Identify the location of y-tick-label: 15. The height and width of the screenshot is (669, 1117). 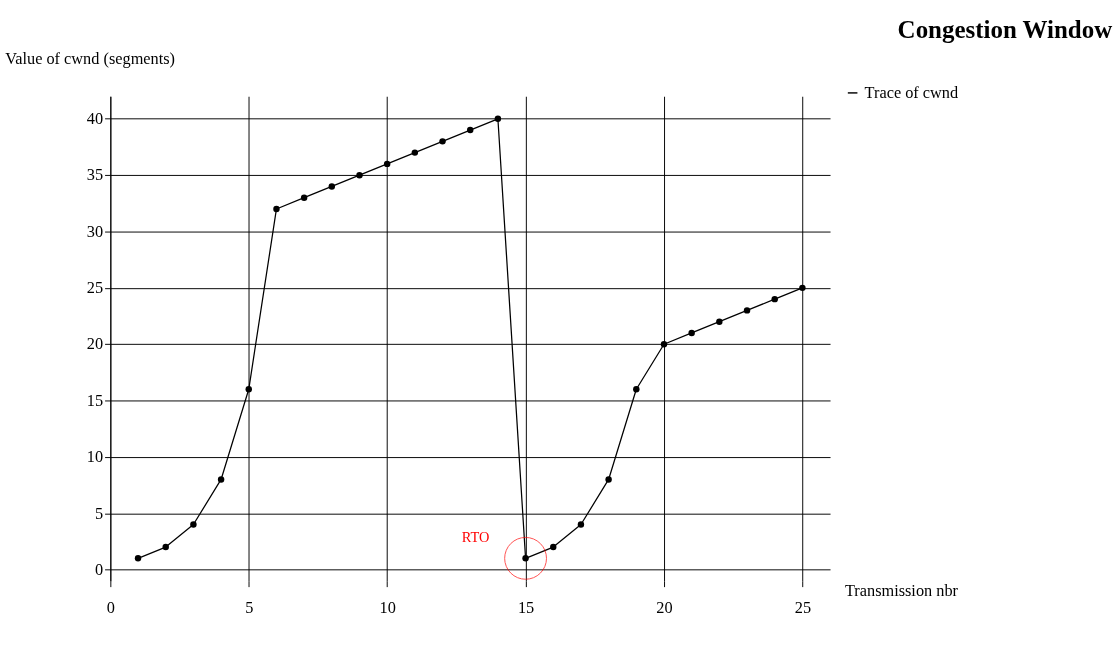
(95, 400).